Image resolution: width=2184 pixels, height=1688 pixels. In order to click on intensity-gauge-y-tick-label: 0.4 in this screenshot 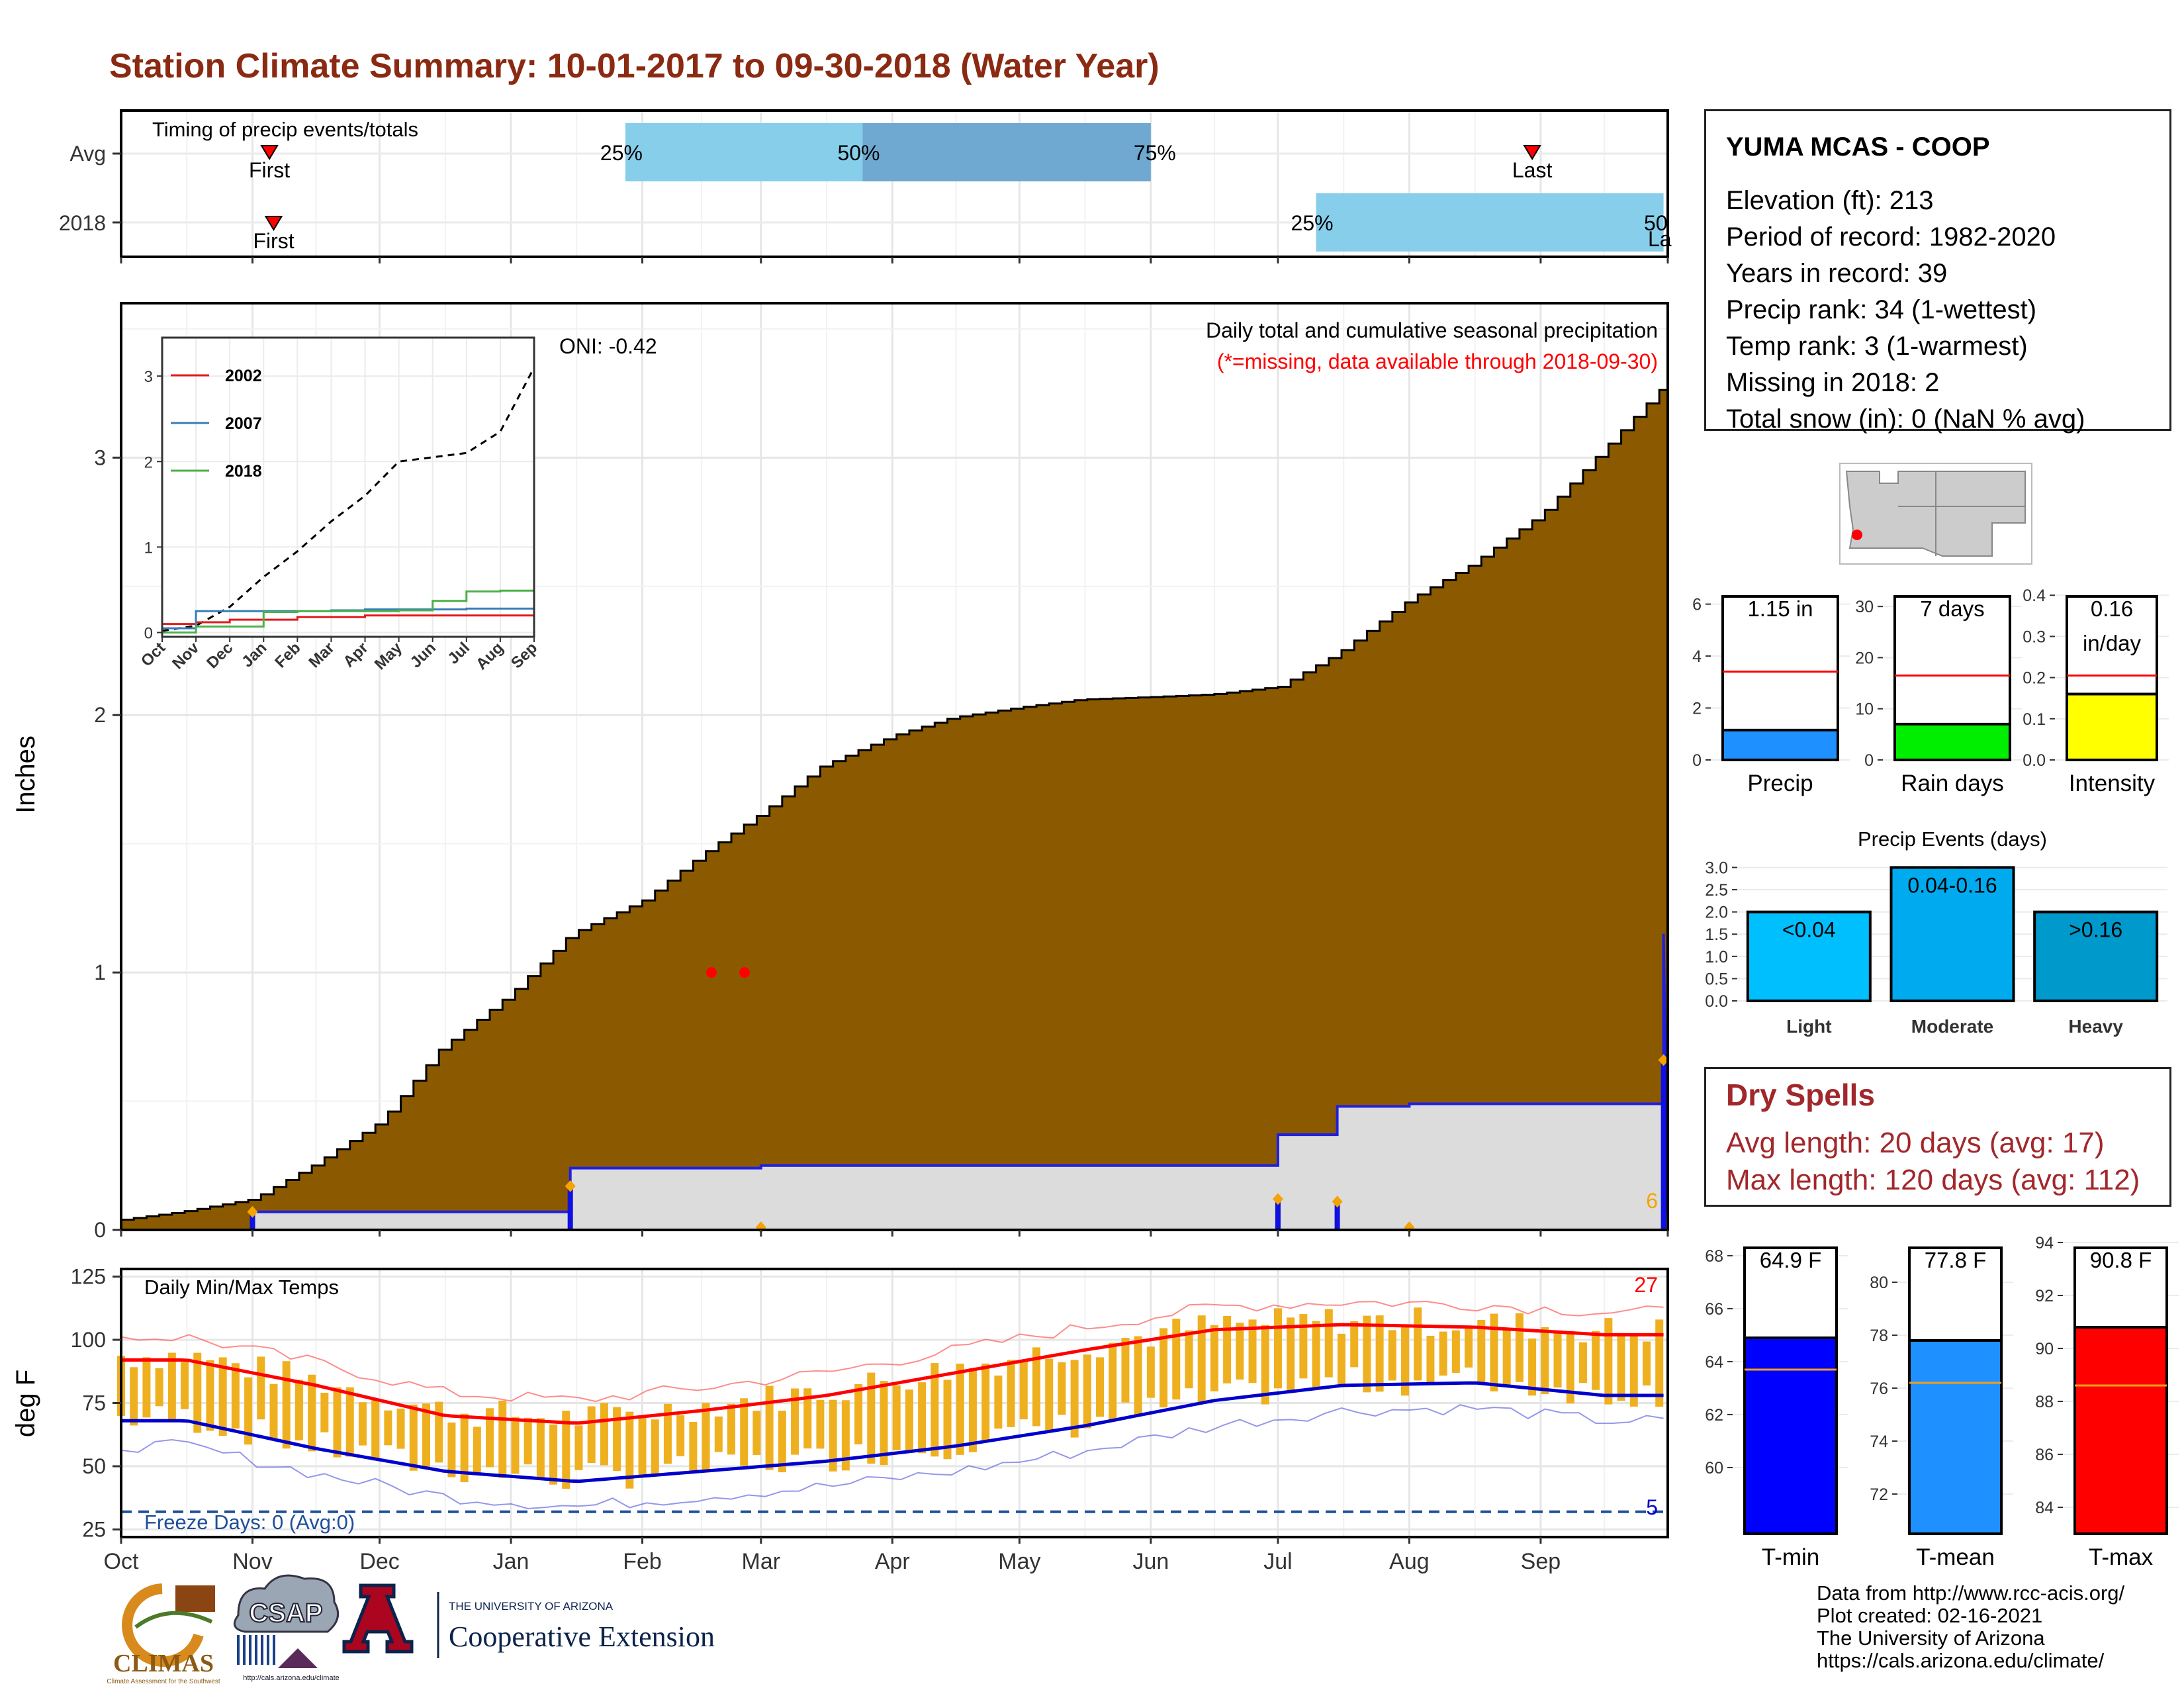, I will do `click(2034, 595)`.